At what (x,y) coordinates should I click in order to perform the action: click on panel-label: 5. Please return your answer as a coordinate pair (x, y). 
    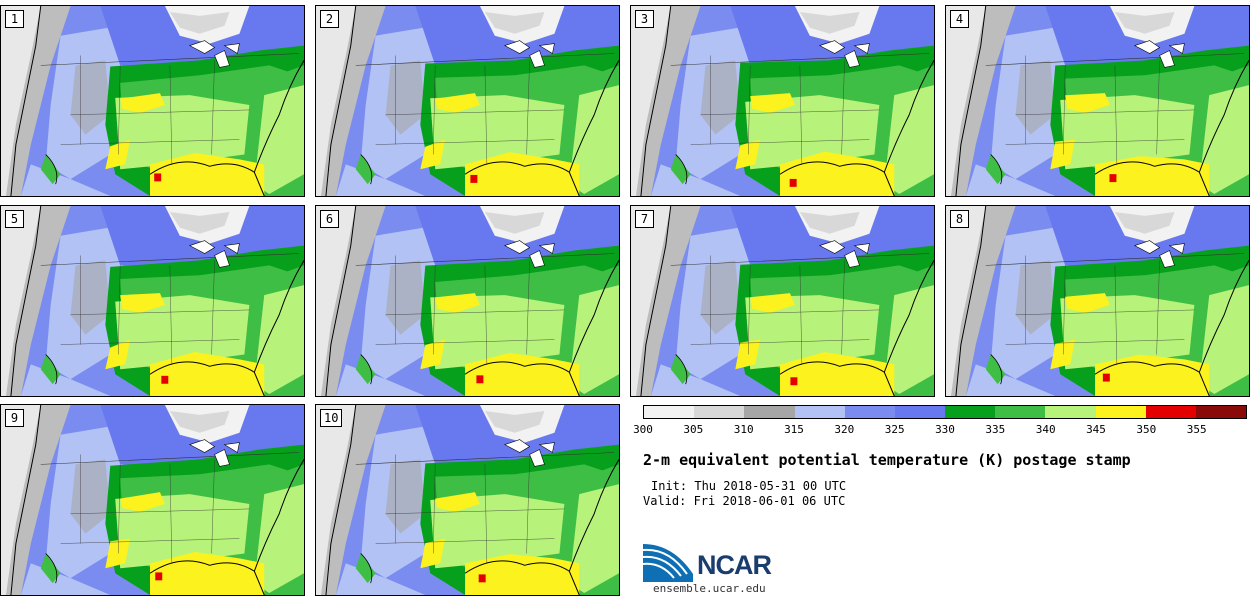
    Looking at the image, I should click on (14, 219).